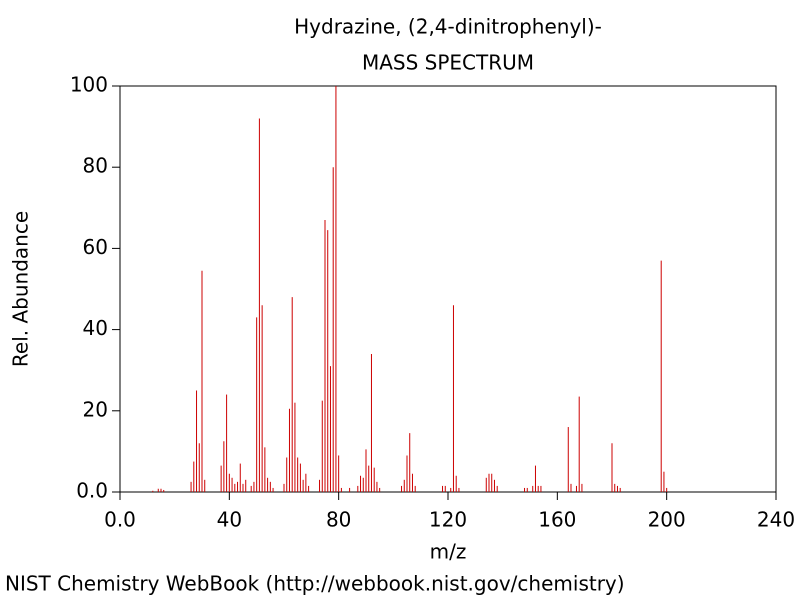 The width and height of the screenshot is (800, 600). I want to click on x-tick-label: 80, so click(338, 520).